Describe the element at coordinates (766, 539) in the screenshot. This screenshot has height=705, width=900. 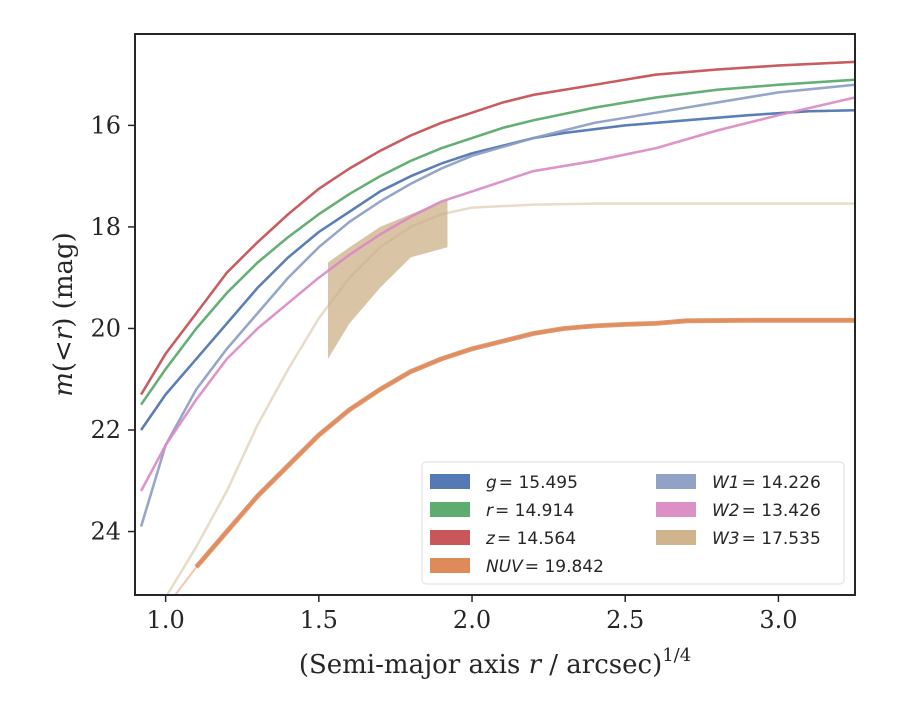
I see `legend-label-w3: W3 = 17.535` at that location.